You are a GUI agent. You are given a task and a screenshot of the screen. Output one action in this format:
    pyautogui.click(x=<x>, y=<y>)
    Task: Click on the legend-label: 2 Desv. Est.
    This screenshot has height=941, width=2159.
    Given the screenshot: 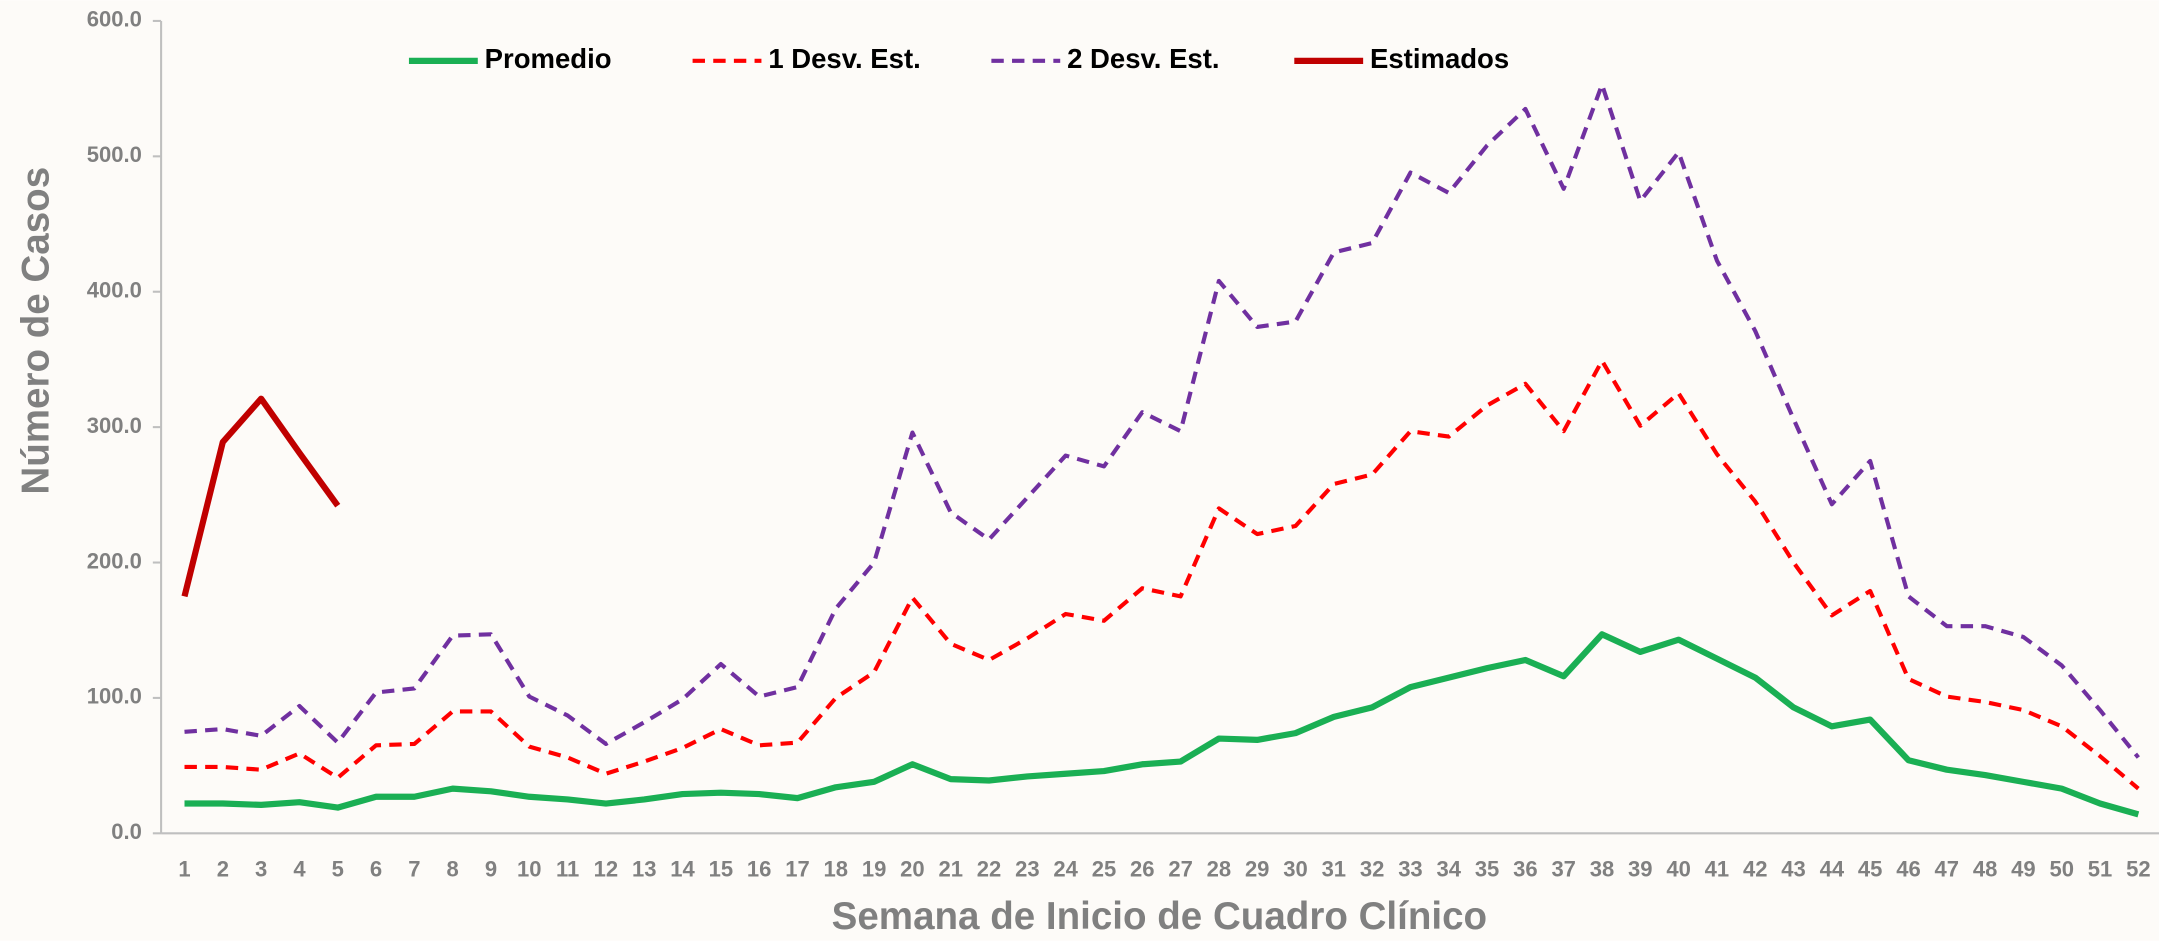 What is the action you would take?
    pyautogui.click(x=1143, y=58)
    